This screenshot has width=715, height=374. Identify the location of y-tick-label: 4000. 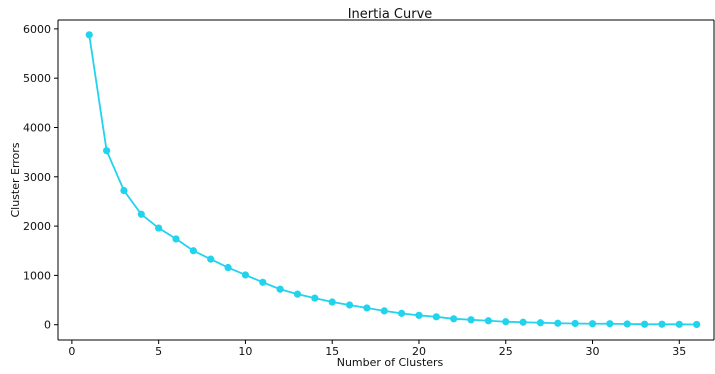
(37, 127).